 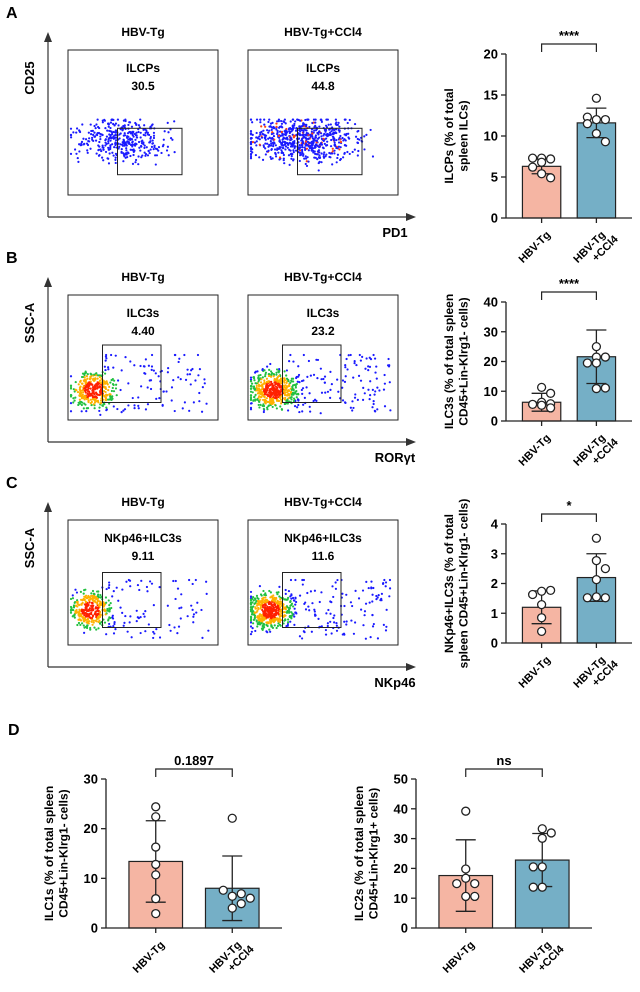 I want to click on text: B, so click(x=12, y=258).